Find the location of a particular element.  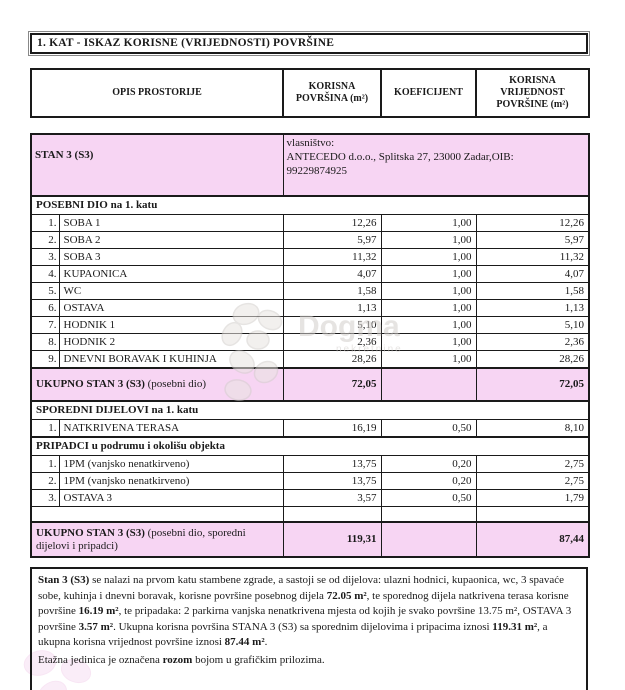

cell-area: 16,19 is located at coordinates (332, 428).